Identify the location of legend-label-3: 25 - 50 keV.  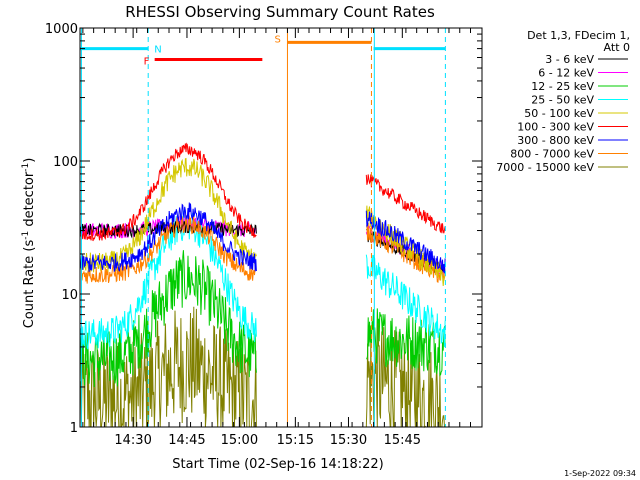
(562, 100).